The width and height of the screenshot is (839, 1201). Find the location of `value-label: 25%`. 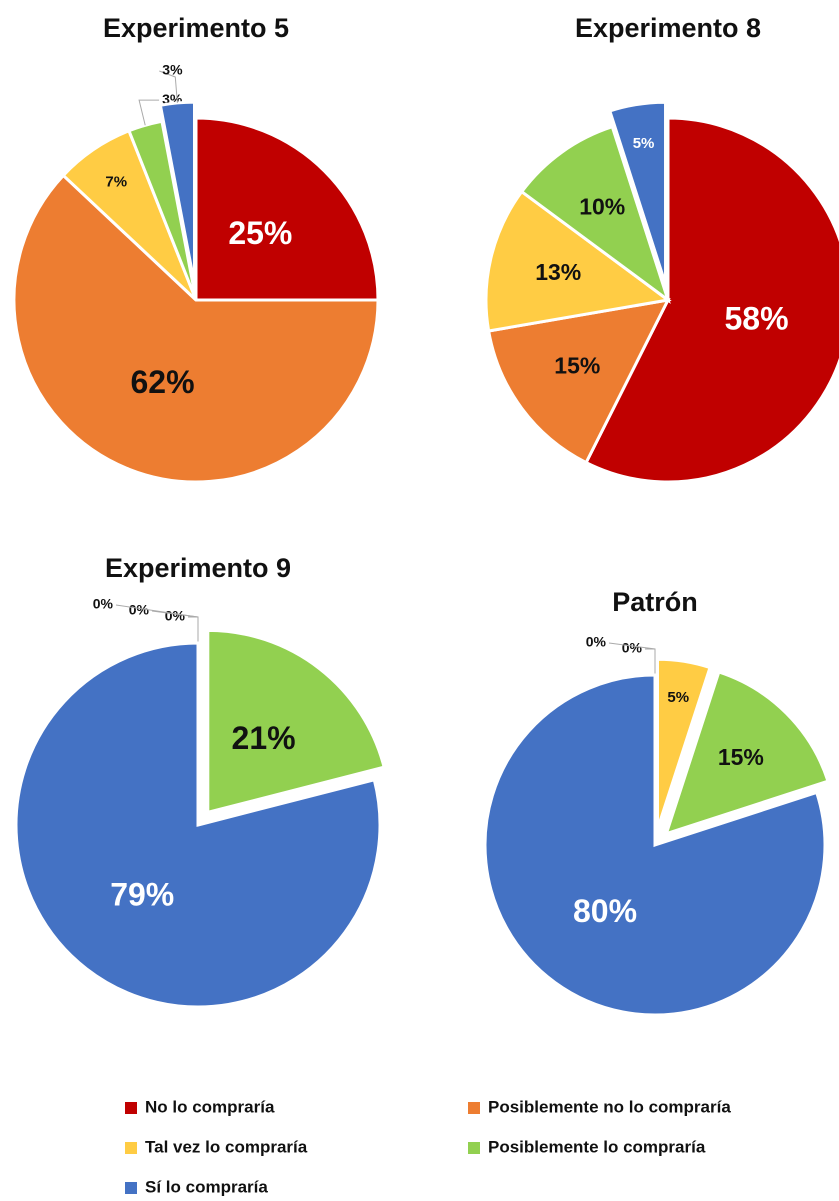

value-label: 25% is located at coordinates (260, 233).